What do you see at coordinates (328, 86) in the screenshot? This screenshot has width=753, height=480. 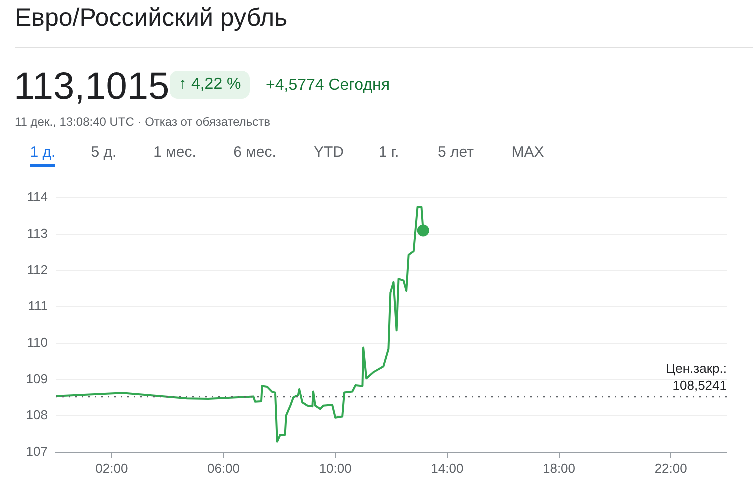 I see `text: +4,5774 Сегодня` at bounding box center [328, 86].